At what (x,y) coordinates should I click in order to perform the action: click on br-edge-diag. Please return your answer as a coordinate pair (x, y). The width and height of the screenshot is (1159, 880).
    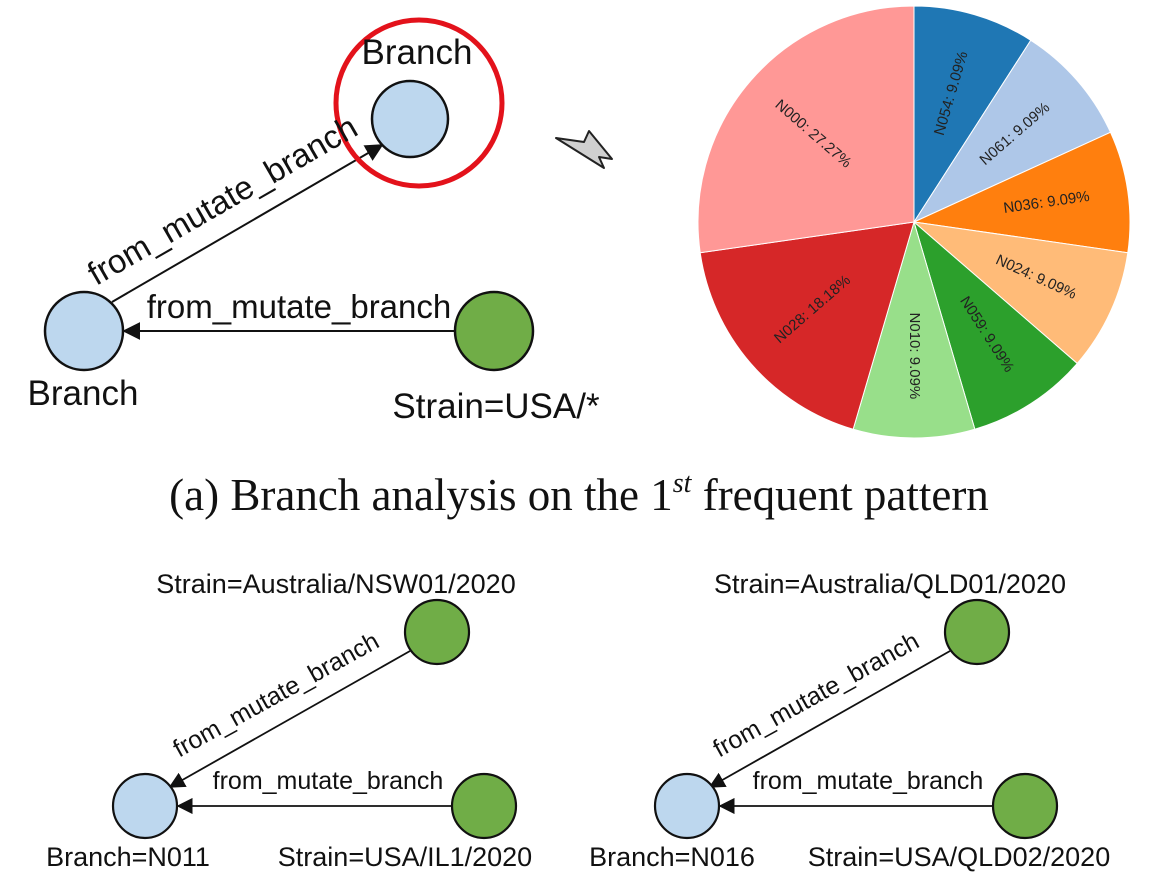
    Looking at the image, I should click on (829, 719).